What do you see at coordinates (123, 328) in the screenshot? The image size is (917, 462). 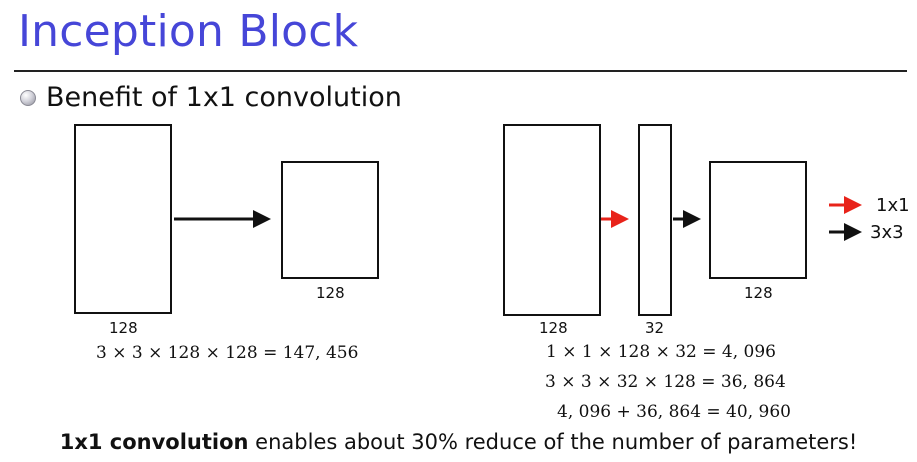 I see `left-input-label: 128` at bounding box center [123, 328].